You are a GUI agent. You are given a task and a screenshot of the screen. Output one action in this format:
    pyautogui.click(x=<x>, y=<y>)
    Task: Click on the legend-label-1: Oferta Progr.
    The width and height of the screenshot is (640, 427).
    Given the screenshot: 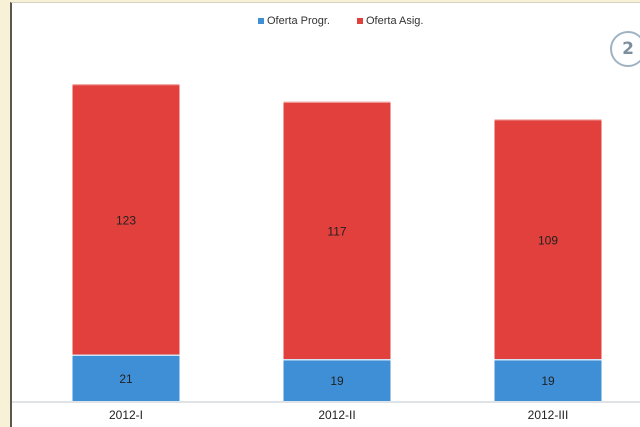 What is the action you would take?
    pyautogui.click(x=298, y=21)
    